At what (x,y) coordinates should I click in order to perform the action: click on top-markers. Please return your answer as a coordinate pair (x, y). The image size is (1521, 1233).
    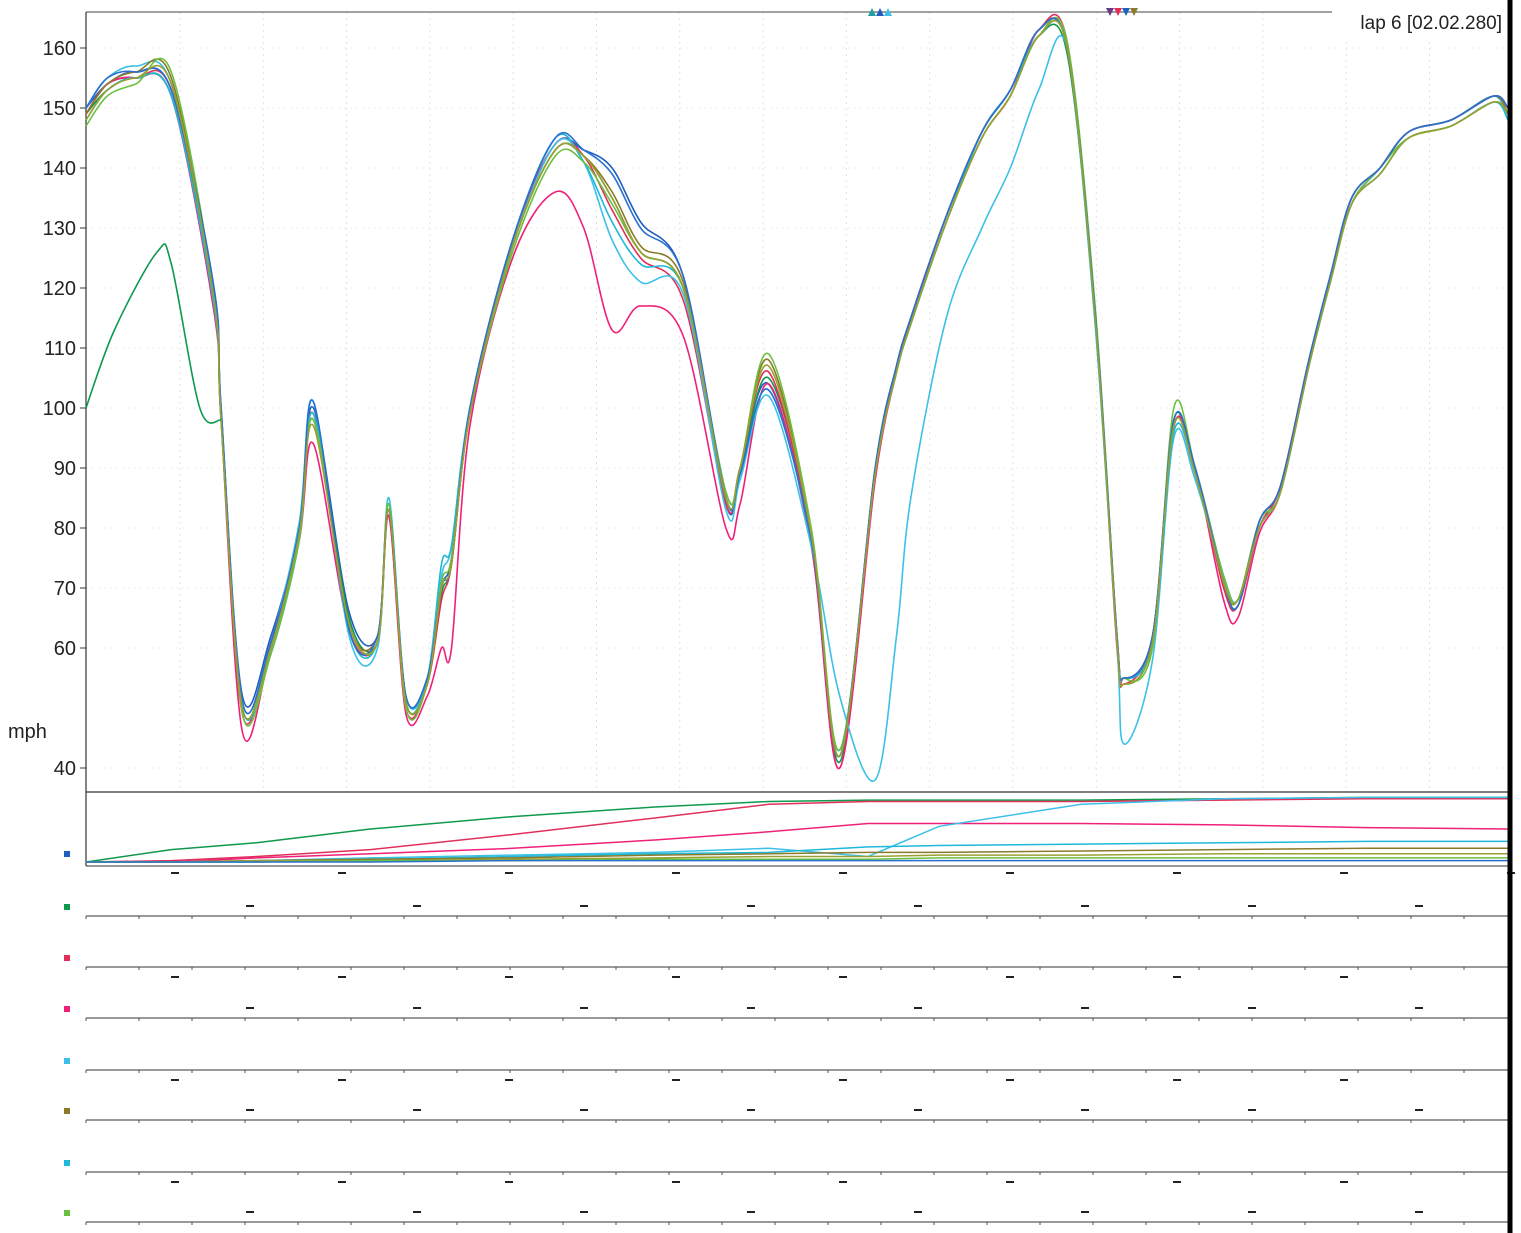
    Looking at the image, I should click on (1003, 12).